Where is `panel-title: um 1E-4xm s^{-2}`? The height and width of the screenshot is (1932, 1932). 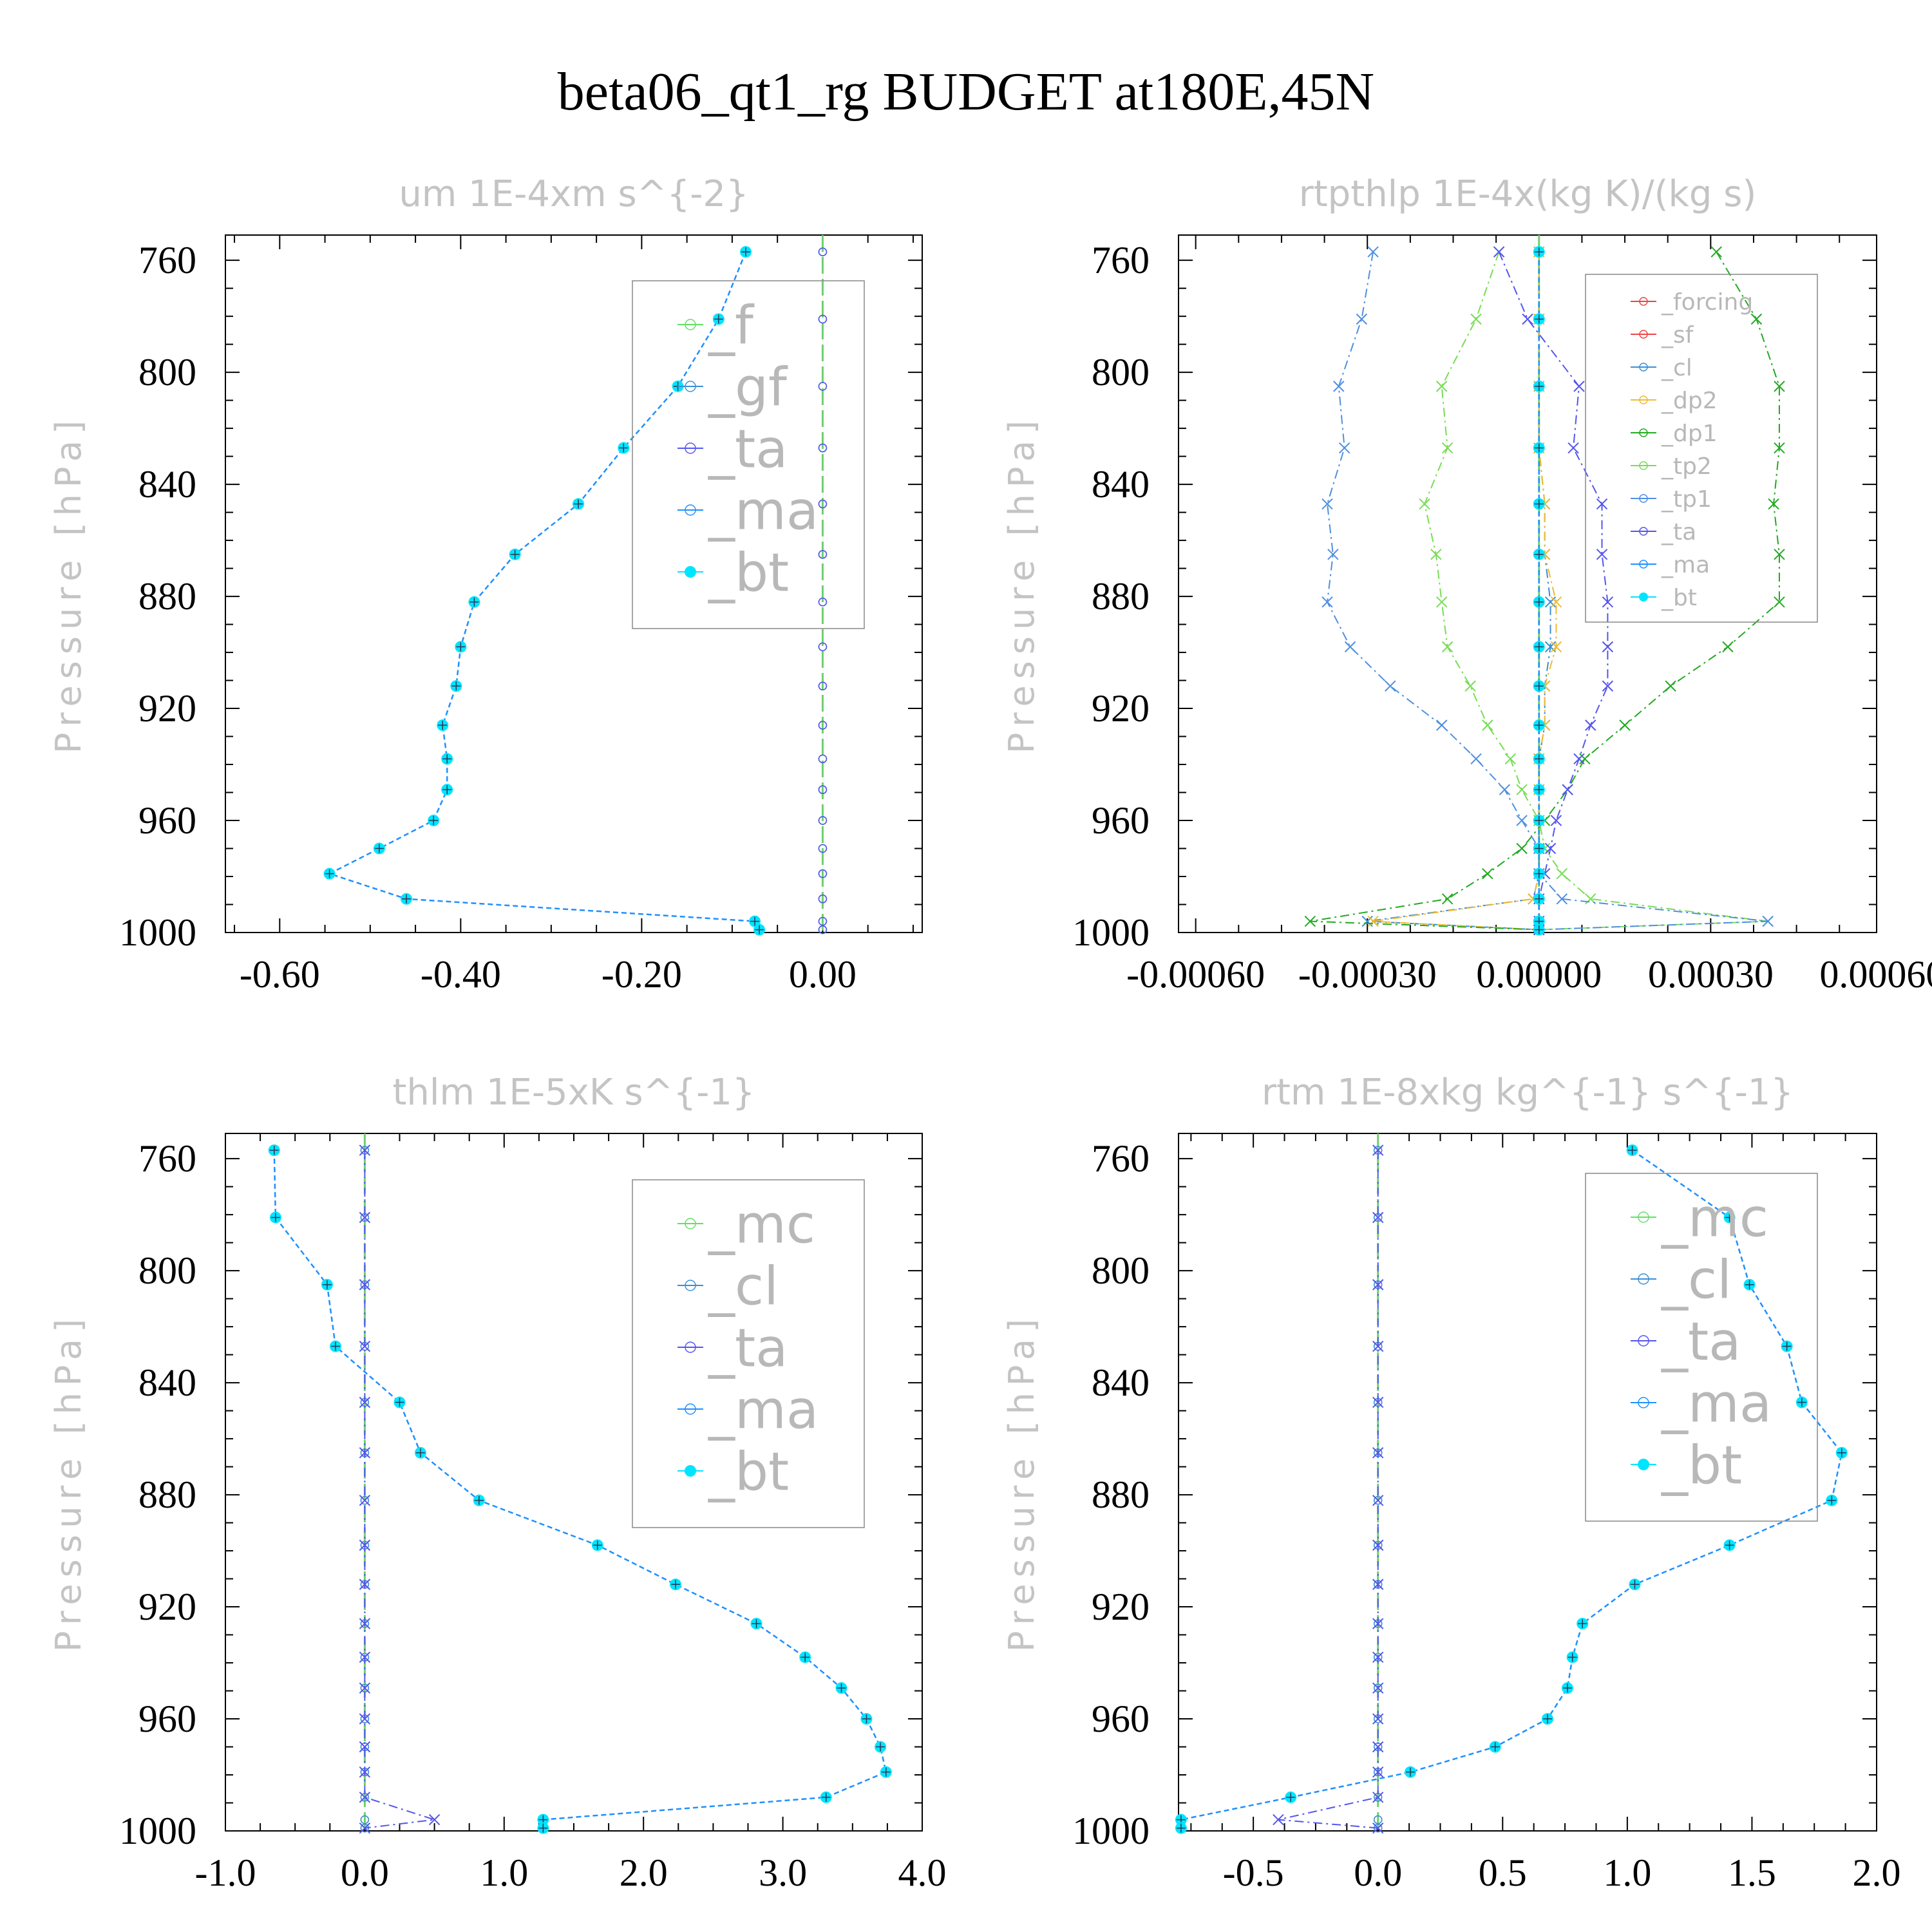 panel-title: um 1E-4xm s^{-2} is located at coordinates (573, 194).